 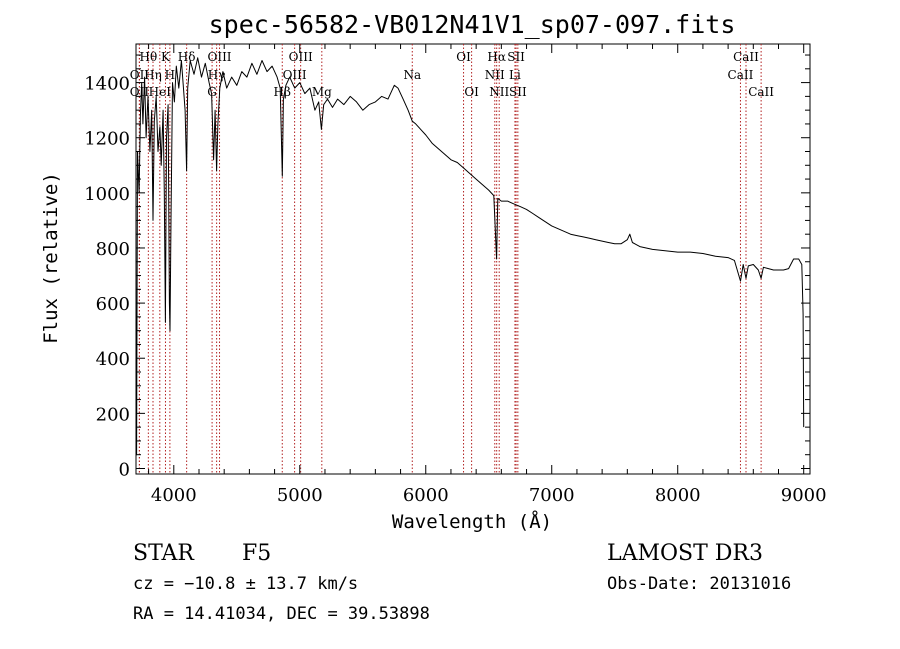 What do you see at coordinates (412, 75) in the screenshot?
I see `line-marker-label: Na` at bounding box center [412, 75].